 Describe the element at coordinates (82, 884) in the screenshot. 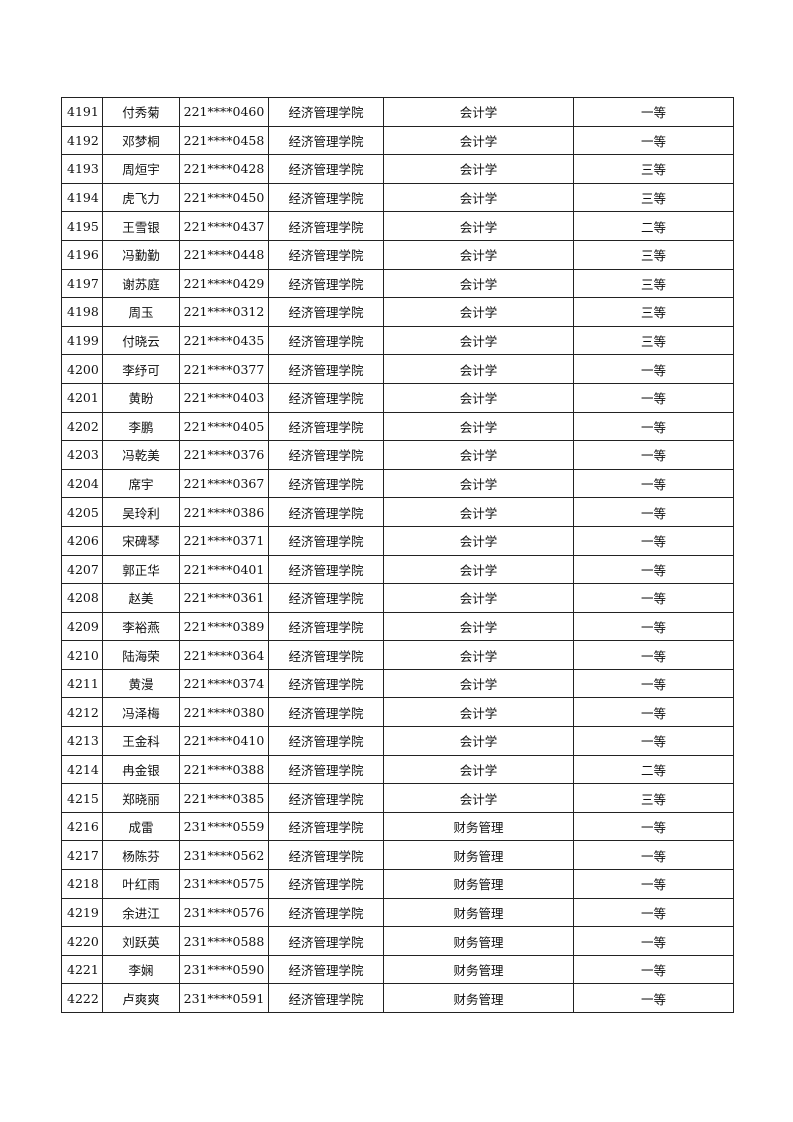

I see `row-number: 4218` at that location.